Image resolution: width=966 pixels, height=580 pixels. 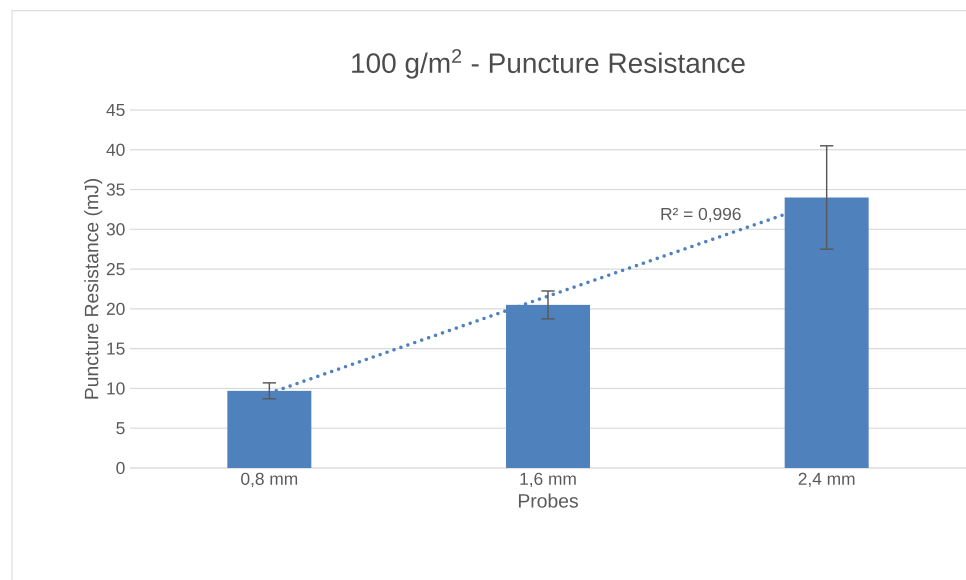 What do you see at coordinates (116, 348) in the screenshot?
I see `y-tick-label: 15` at bounding box center [116, 348].